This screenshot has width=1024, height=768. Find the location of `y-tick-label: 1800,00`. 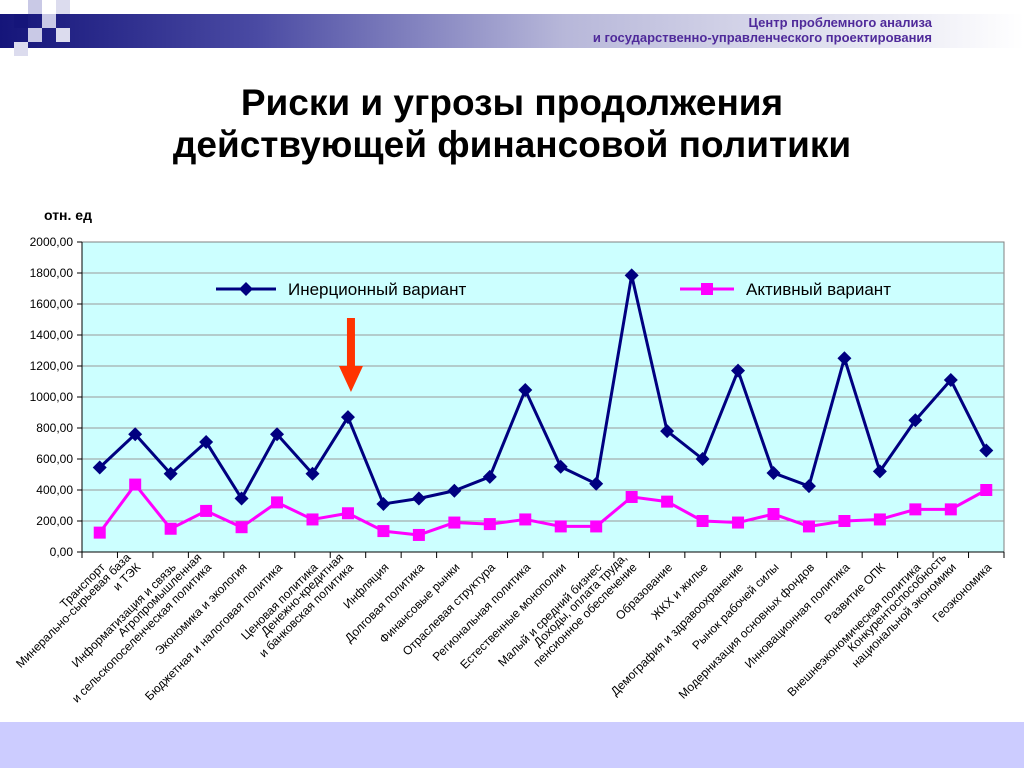

y-tick-label: 1800,00 is located at coordinates (52, 273).